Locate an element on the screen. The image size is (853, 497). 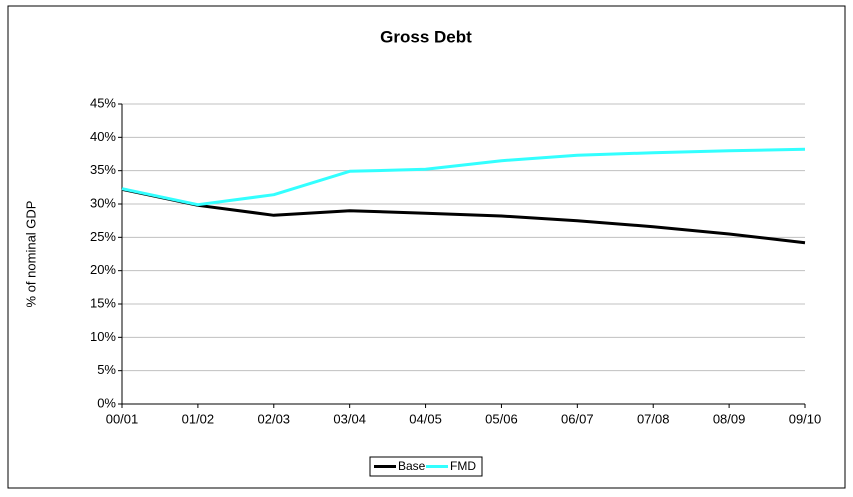
y-tick-label: 5% is located at coordinates (106, 369).